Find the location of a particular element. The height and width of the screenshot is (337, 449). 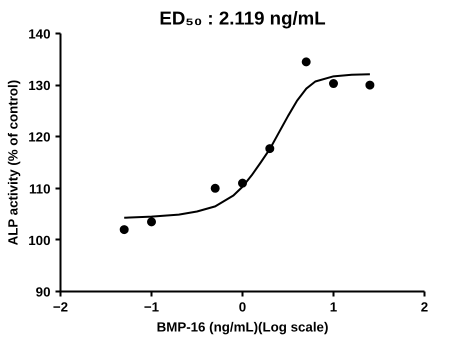

x-tick-label: −1 is located at coordinates (152, 307).